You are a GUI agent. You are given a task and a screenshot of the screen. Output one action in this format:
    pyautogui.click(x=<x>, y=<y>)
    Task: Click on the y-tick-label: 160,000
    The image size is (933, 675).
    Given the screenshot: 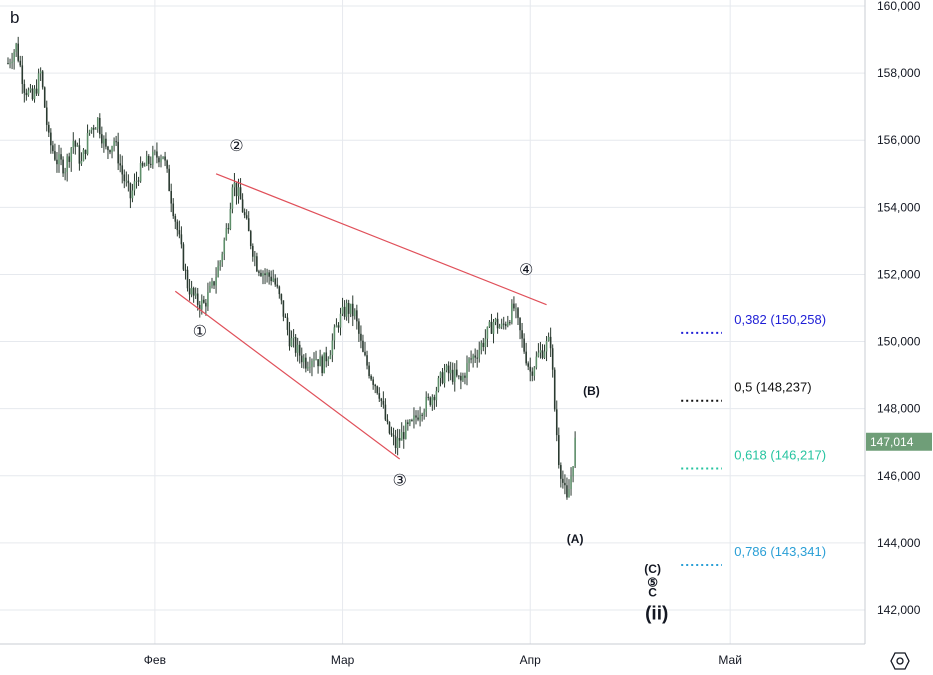 What is the action you would take?
    pyautogui.click(x=899, y=6)
    